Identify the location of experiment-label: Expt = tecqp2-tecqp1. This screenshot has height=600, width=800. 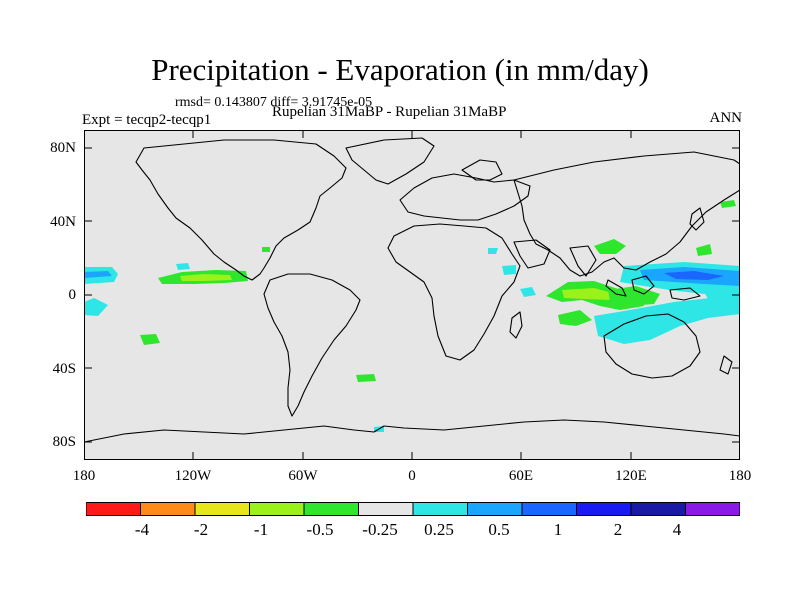
(147, 120).